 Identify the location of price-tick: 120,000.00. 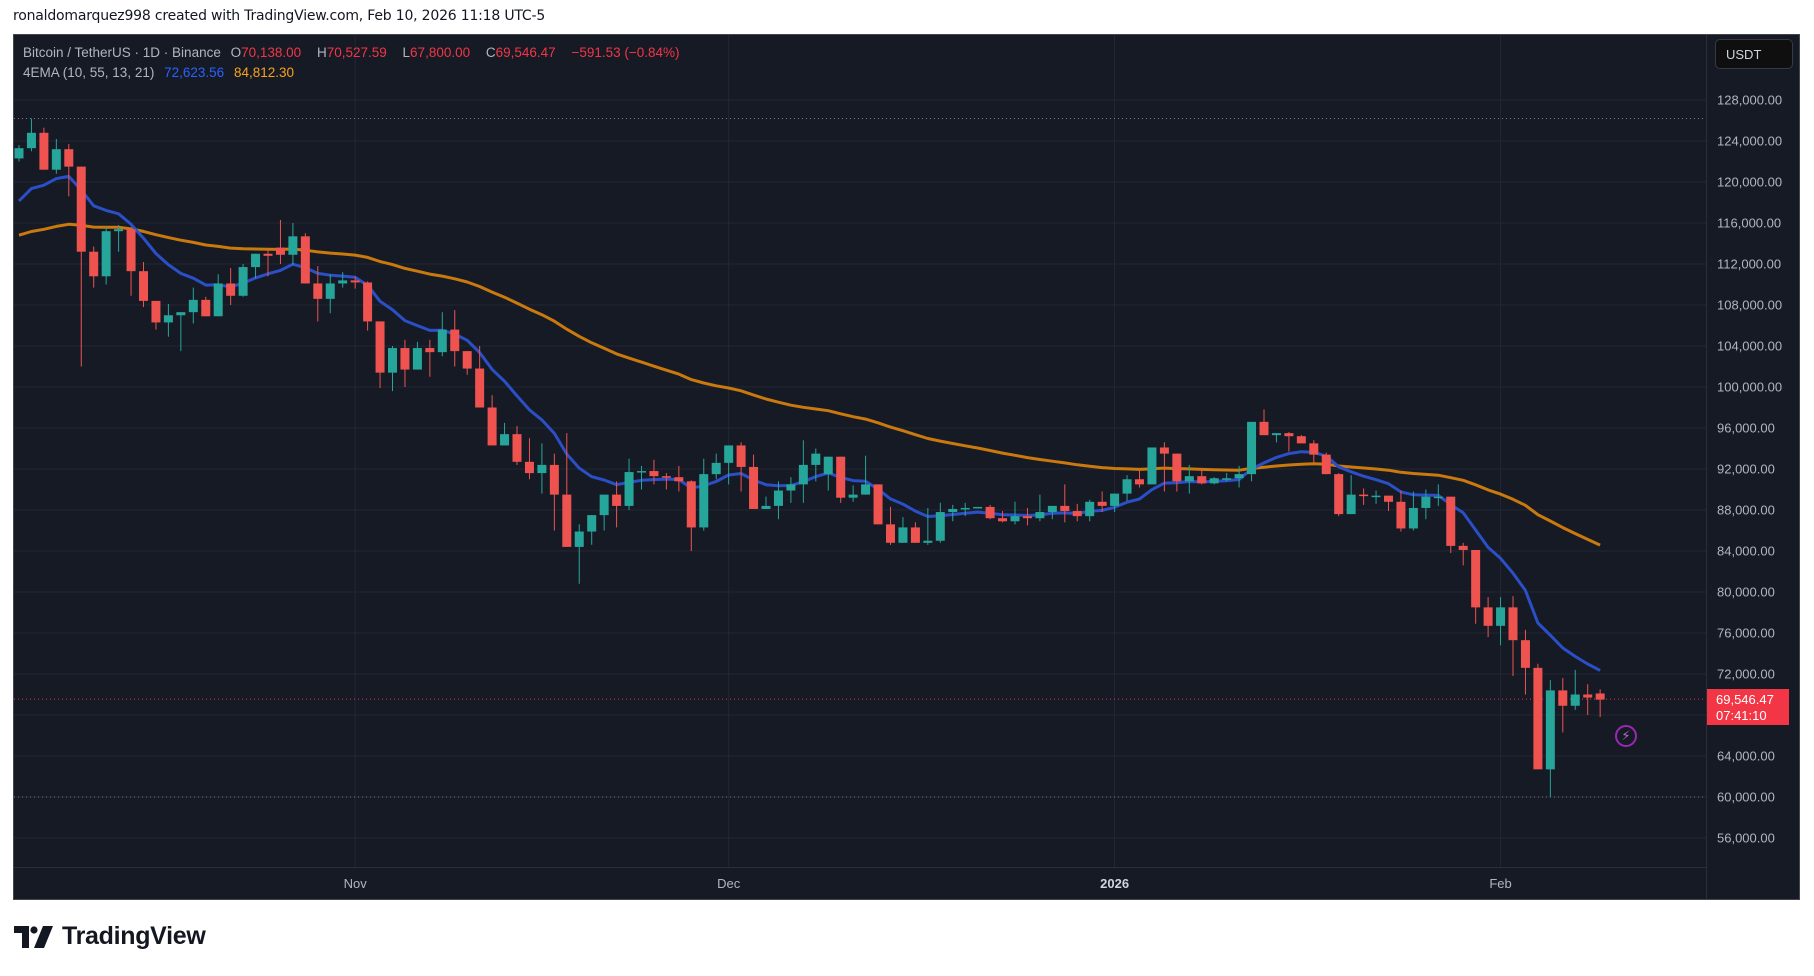
(1750, 182).